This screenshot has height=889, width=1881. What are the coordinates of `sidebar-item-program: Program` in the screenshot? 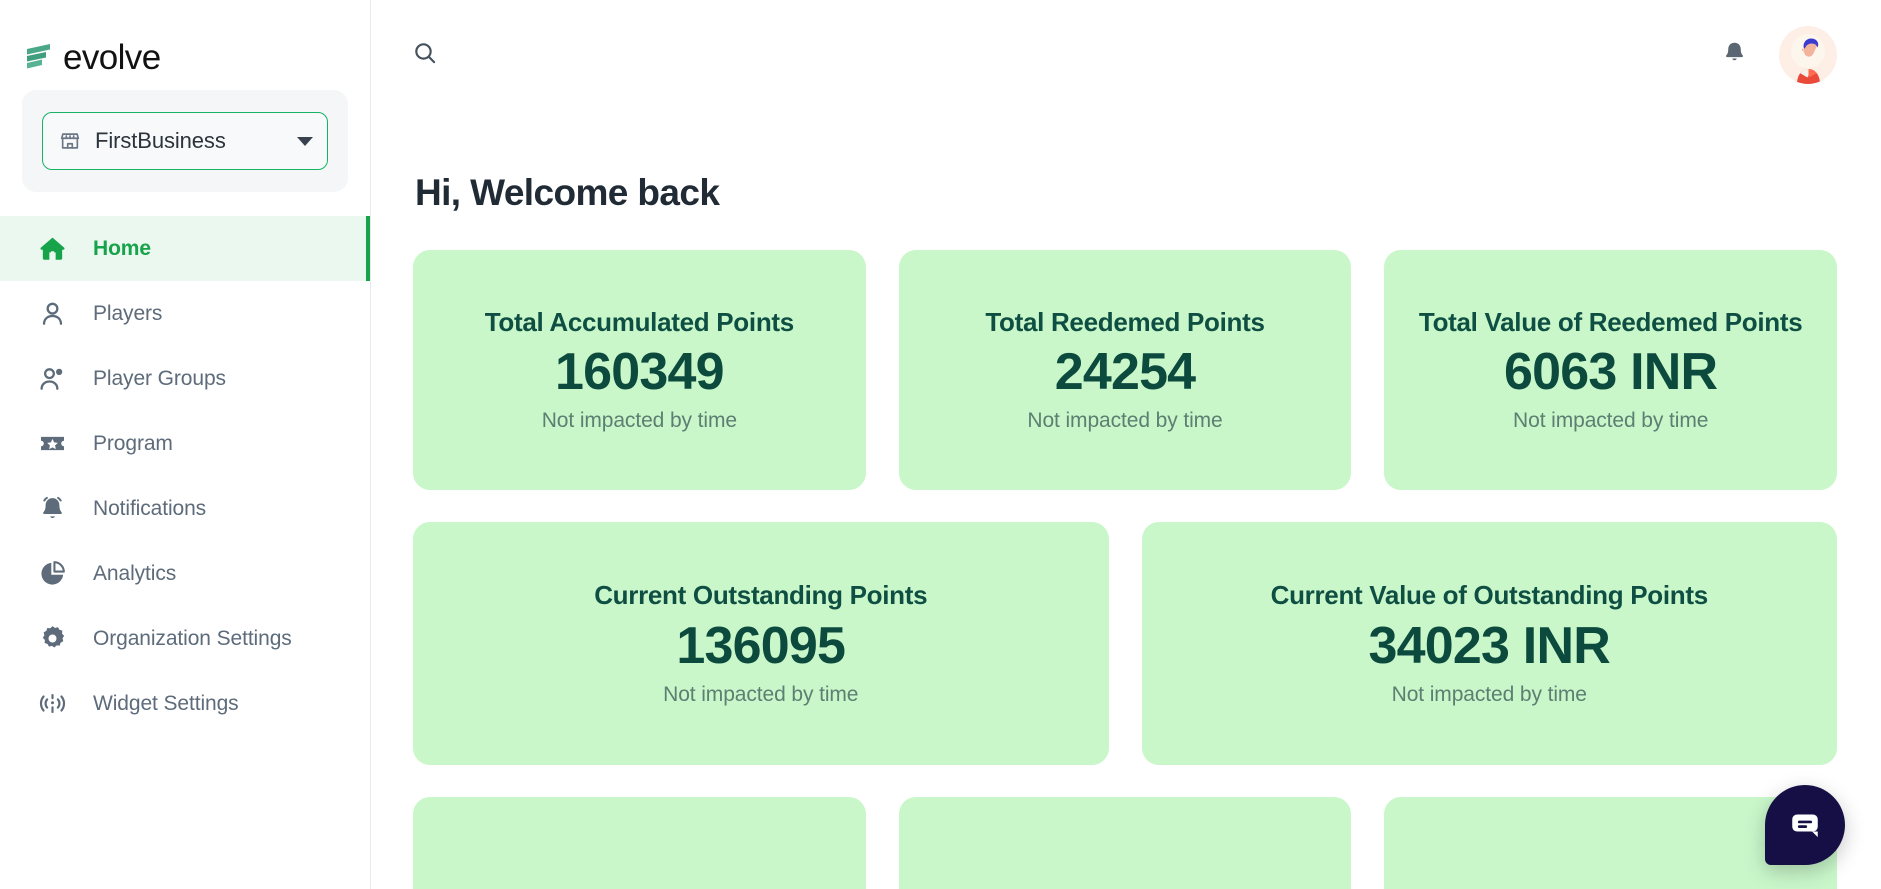 It's located at (185, 443).